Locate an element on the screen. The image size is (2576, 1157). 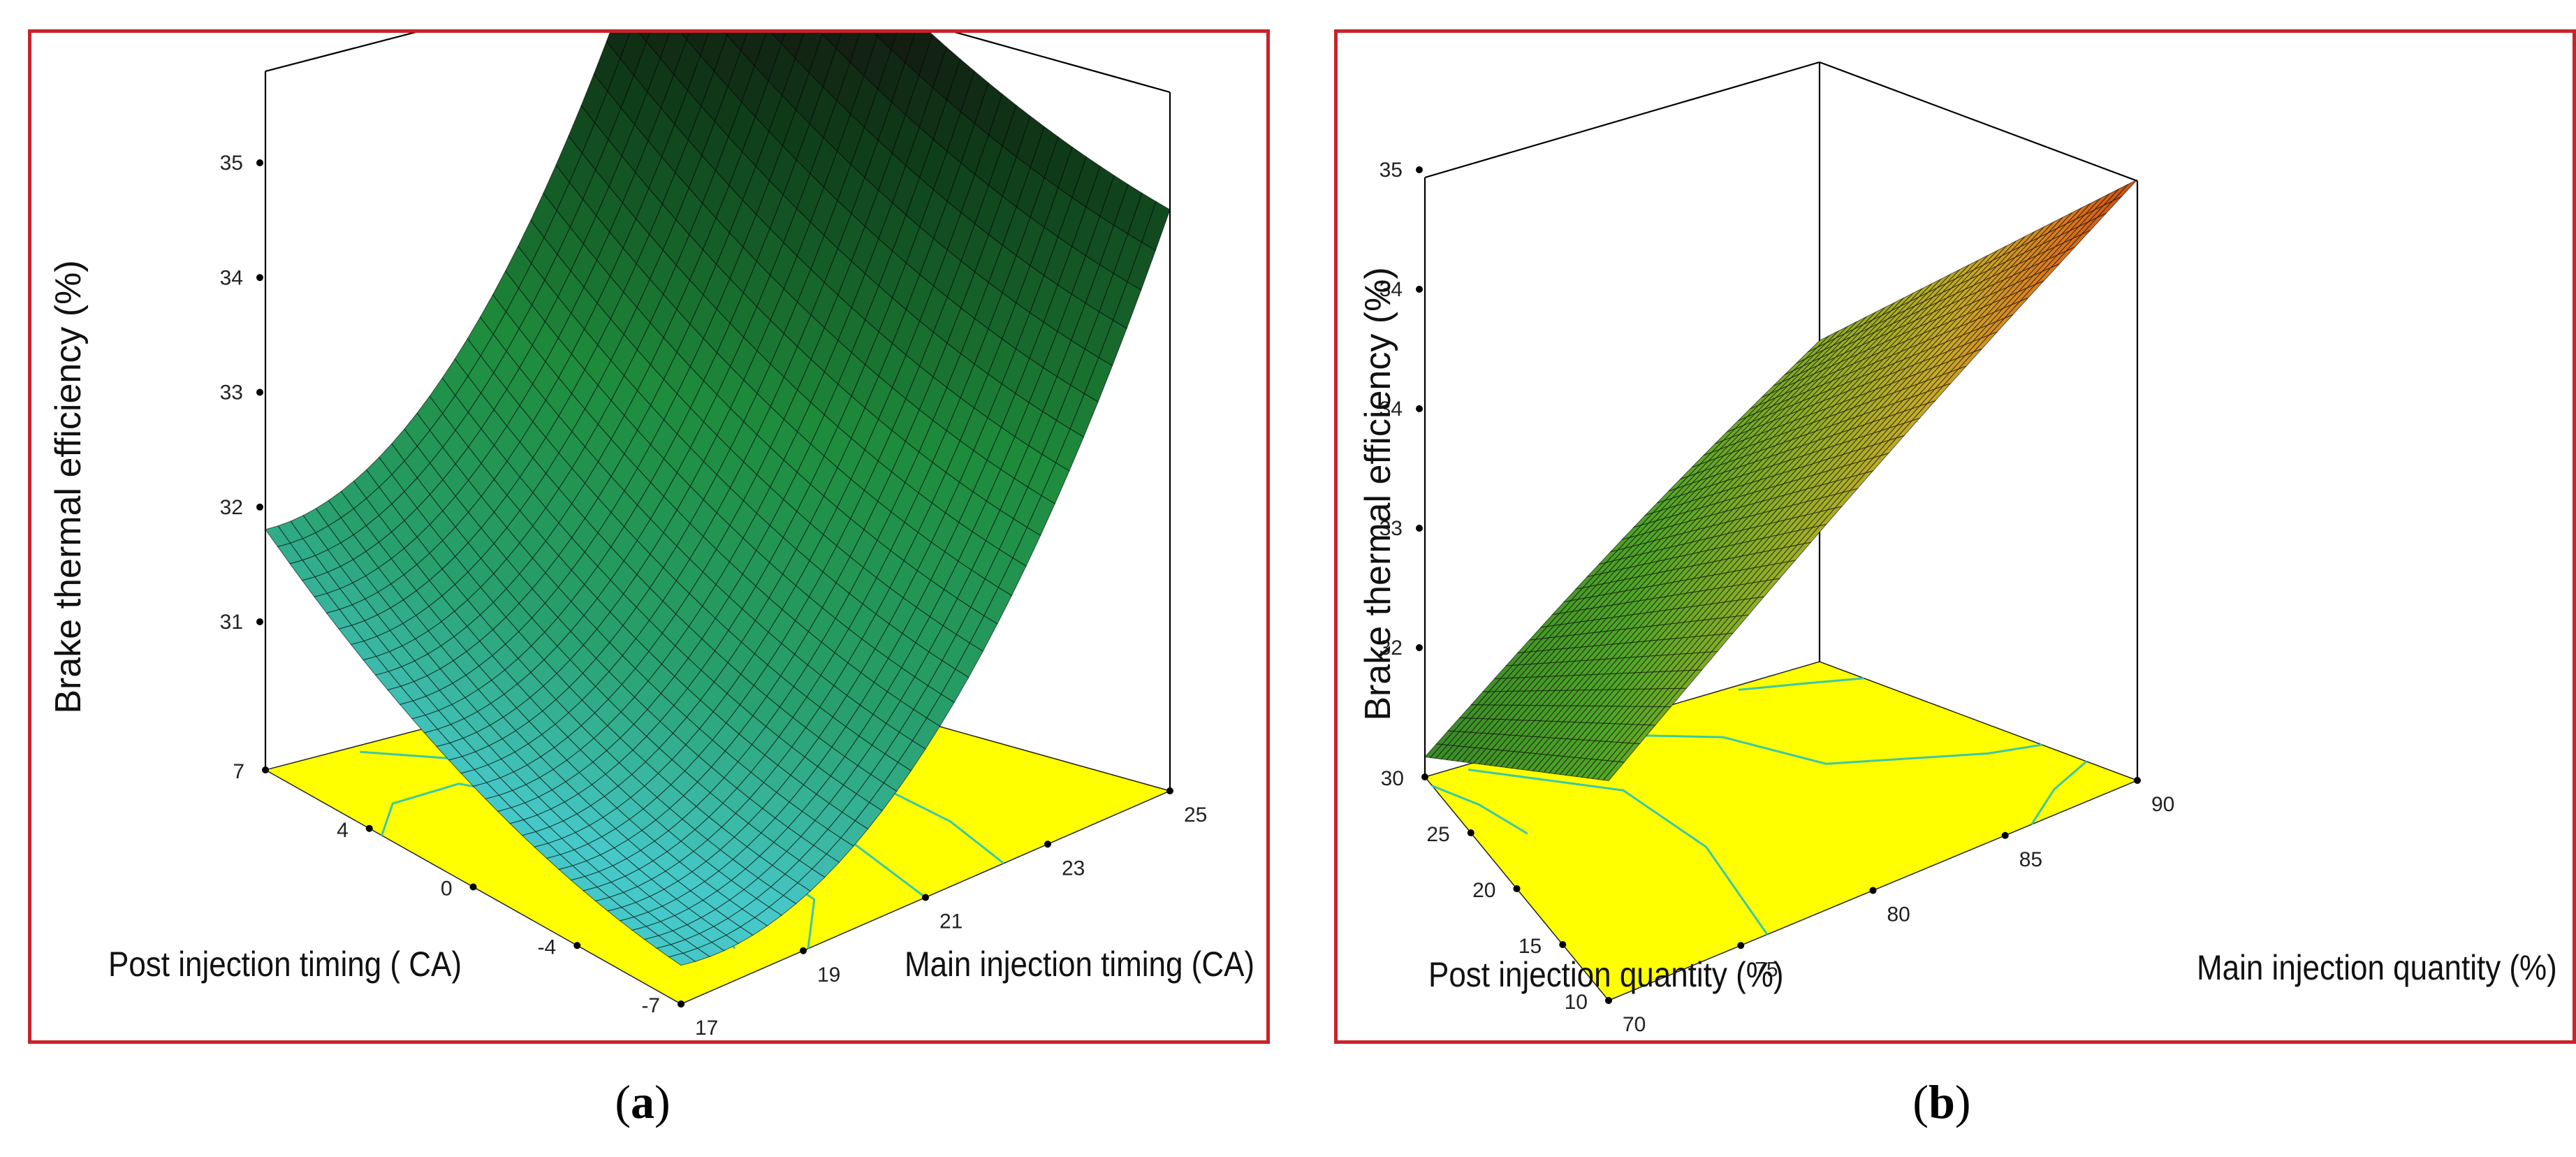
caption-b-letter: b is located at coordinates (1942, 1101).